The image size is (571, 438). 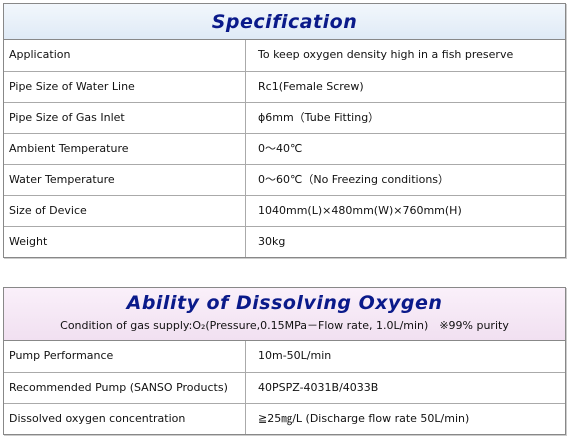 What do you see at coordinates (284, 303) in the screenshot?
I see `ability-title: Ability of Dissolving Oxygen` at bounding box center [284, 303].